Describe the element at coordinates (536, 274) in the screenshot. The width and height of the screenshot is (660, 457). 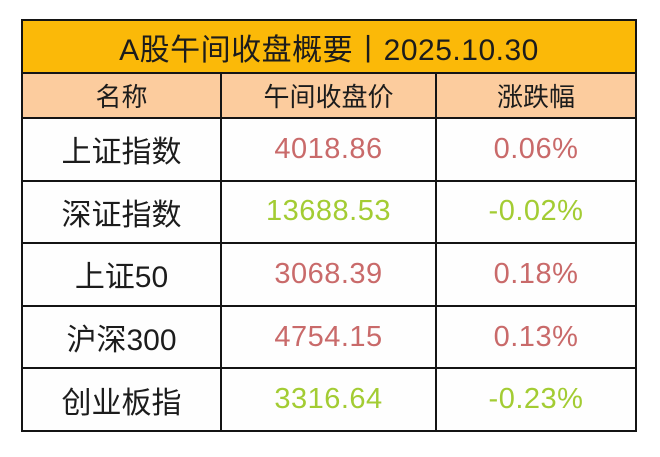
I see `change-percent: 0.18%` at that location.